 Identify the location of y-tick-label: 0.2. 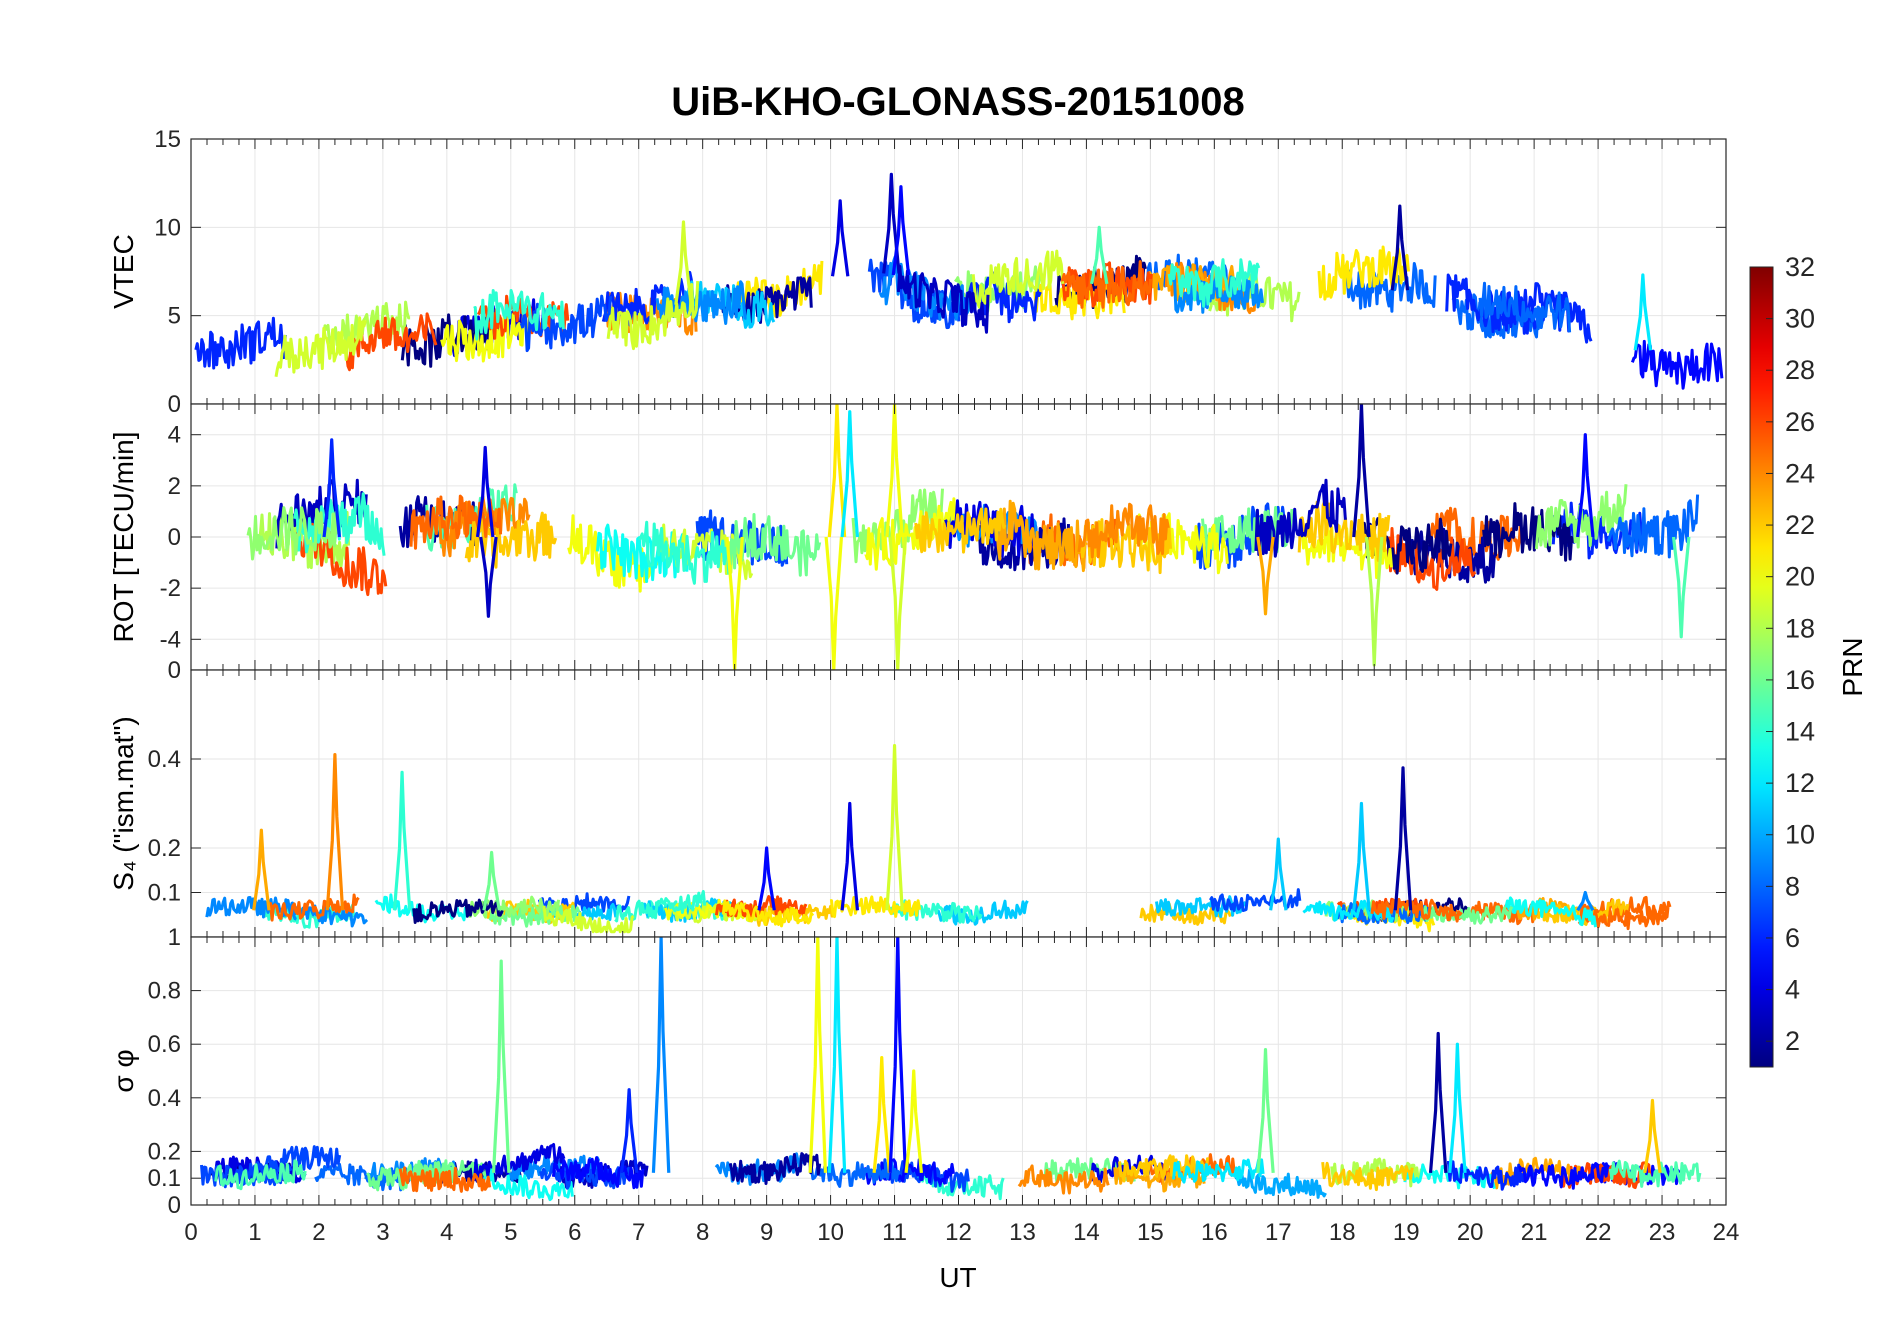
(164, 848).